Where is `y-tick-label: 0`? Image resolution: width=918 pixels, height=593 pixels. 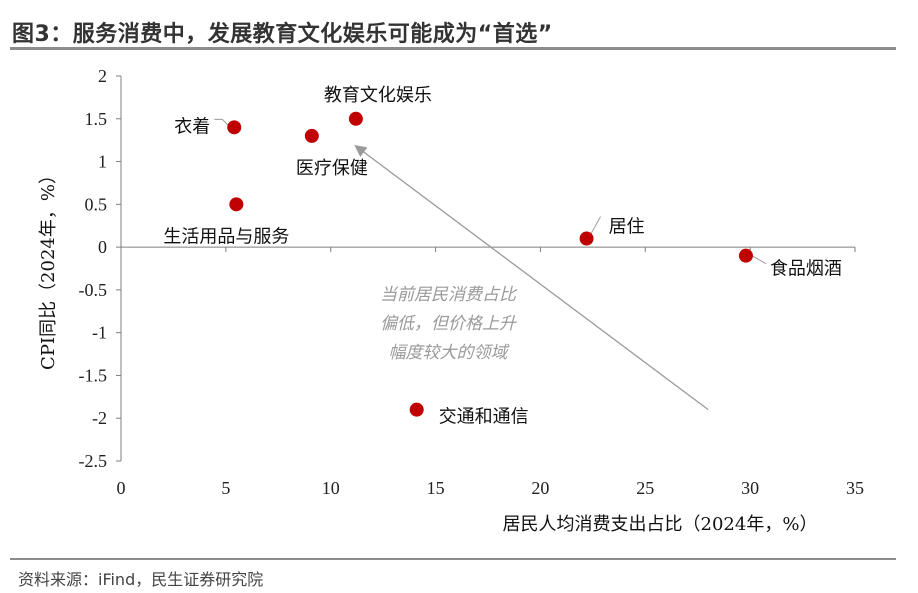
y-tick-label: 0 is located at coordinates (102, 247).